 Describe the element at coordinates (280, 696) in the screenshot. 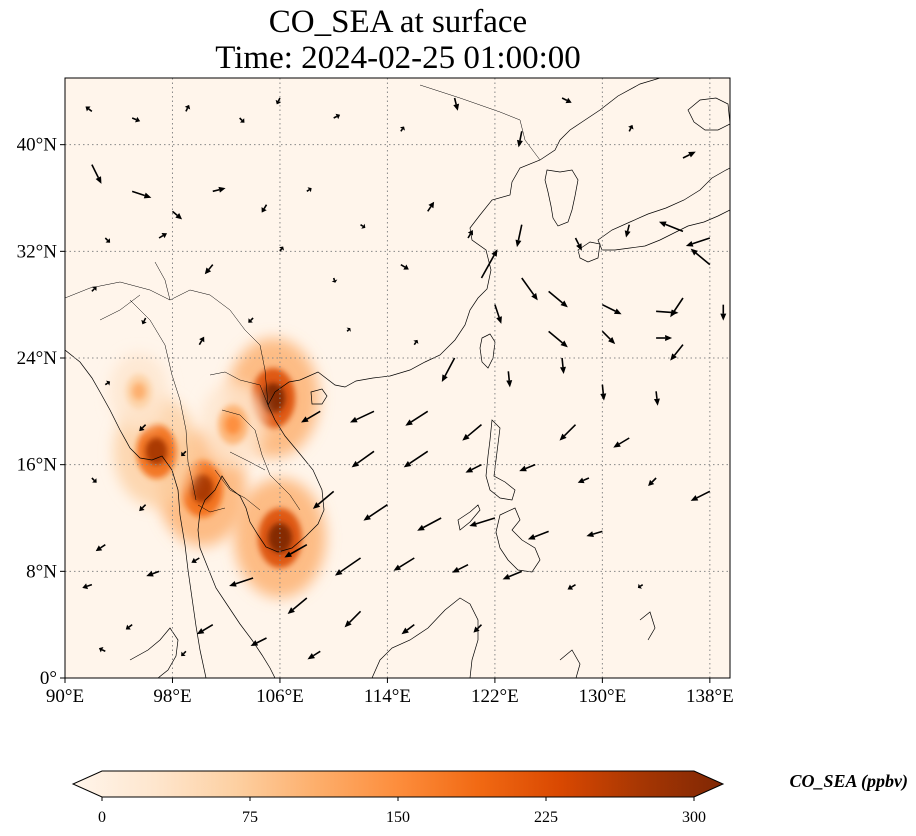

I see `lon-tick-label: 106°E` at that location.